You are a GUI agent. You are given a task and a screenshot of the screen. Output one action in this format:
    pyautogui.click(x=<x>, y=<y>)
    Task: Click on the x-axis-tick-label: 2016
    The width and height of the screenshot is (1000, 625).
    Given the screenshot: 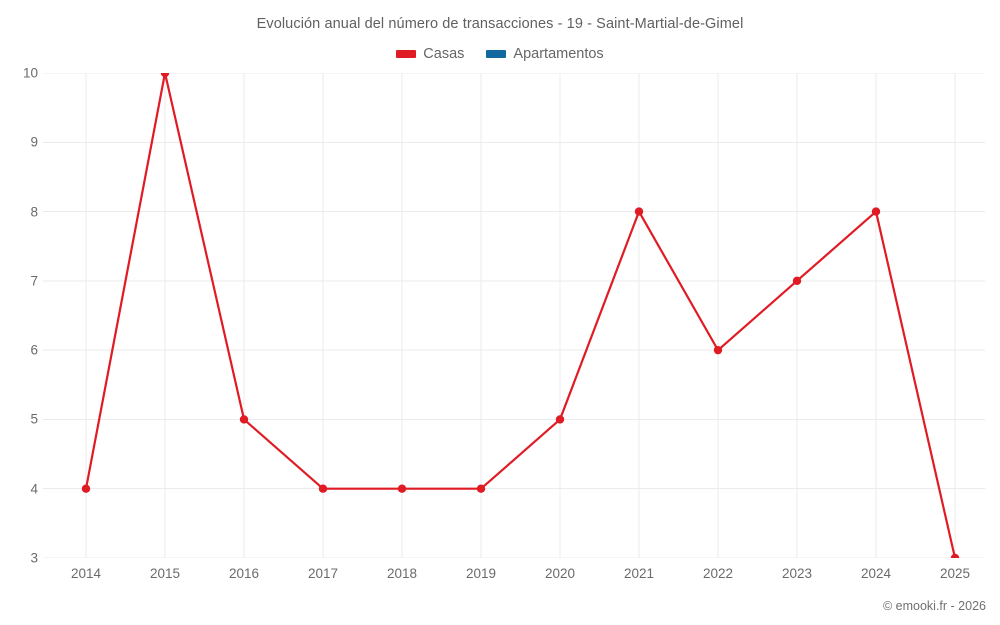 What is the action you would take?
    pyautogui.click(x=244, y=573)
    